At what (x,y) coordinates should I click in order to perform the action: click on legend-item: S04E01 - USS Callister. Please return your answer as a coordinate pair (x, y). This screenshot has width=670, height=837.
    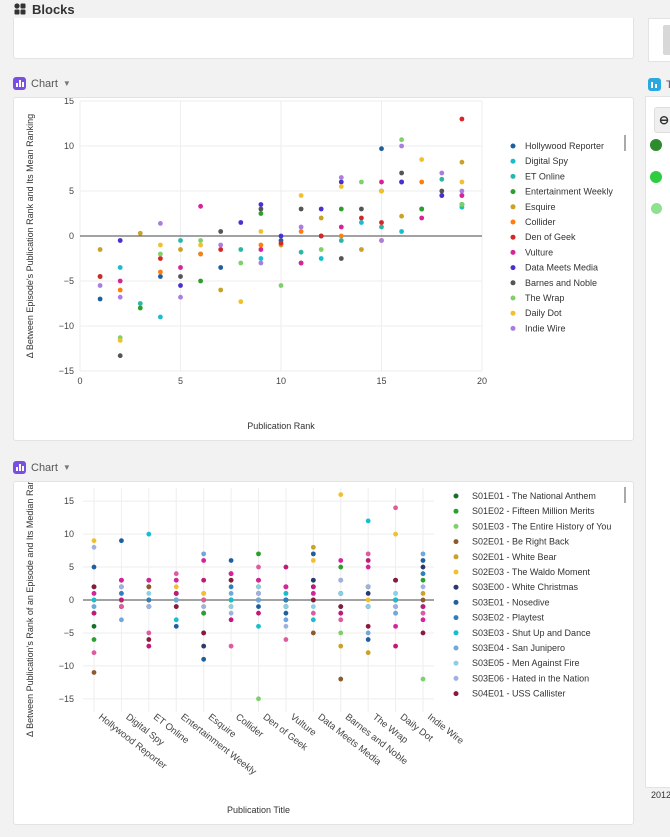
    Looking at the image, I should click on (519, 694).